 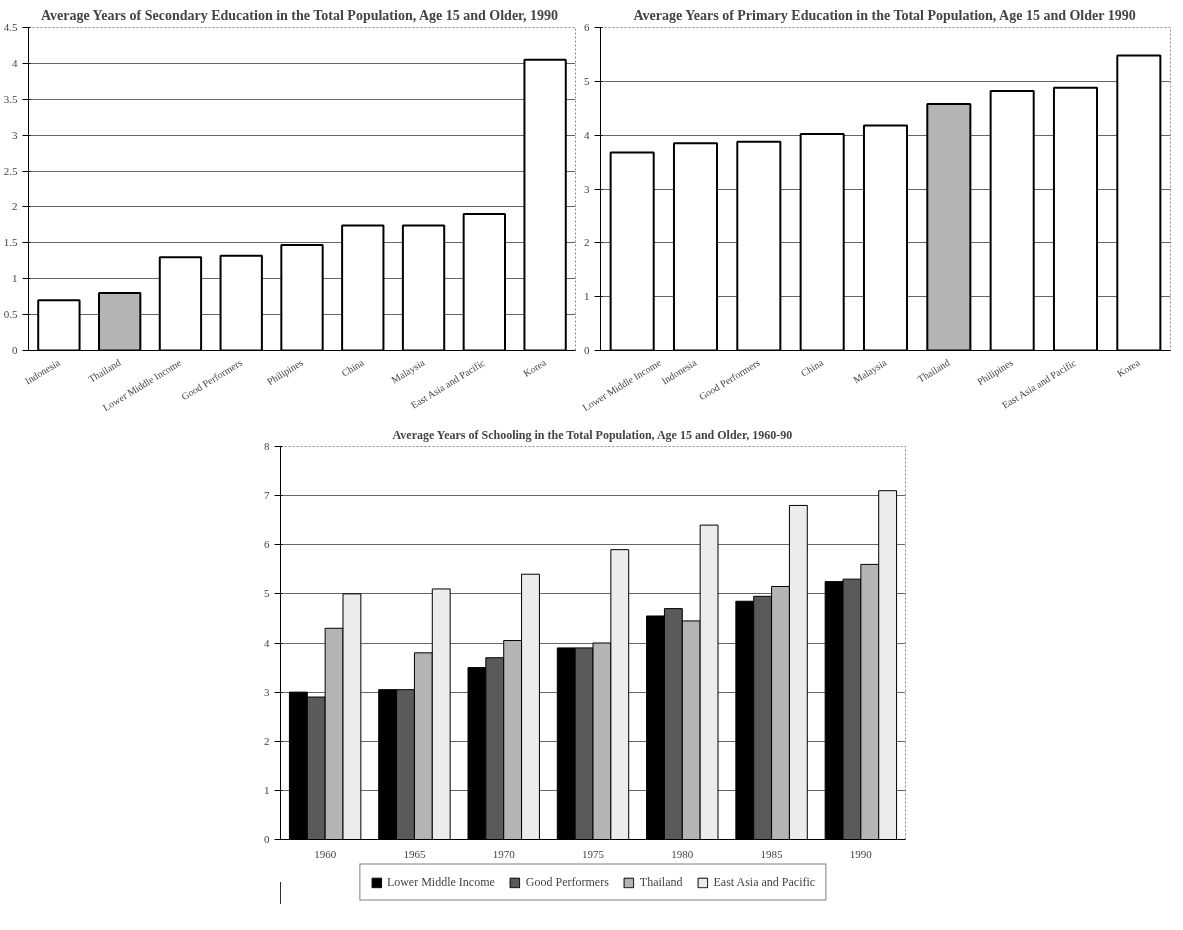 I want to click on y-tick-label: 4.5, so click(x=10, y=27).